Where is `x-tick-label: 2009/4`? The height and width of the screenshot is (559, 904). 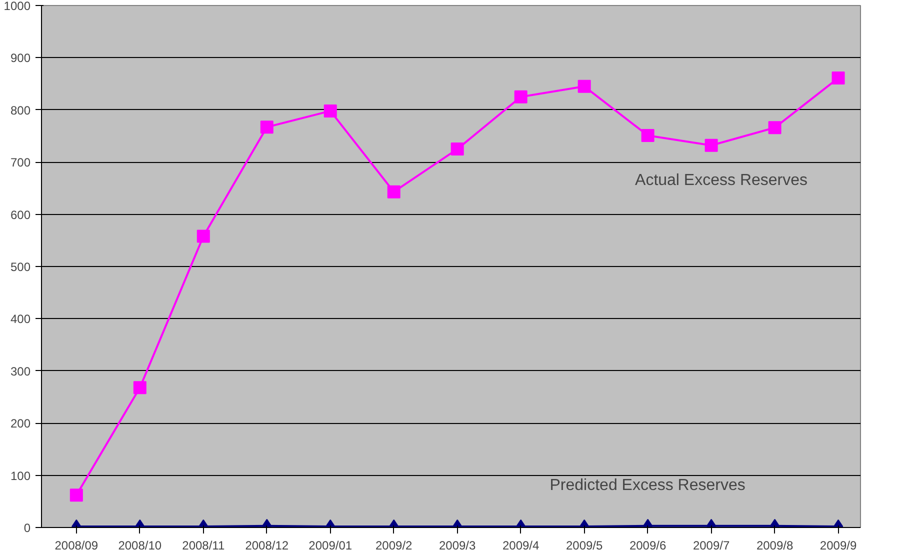
x-tick-label: 2009/4 is located at coordinates (521, 545).